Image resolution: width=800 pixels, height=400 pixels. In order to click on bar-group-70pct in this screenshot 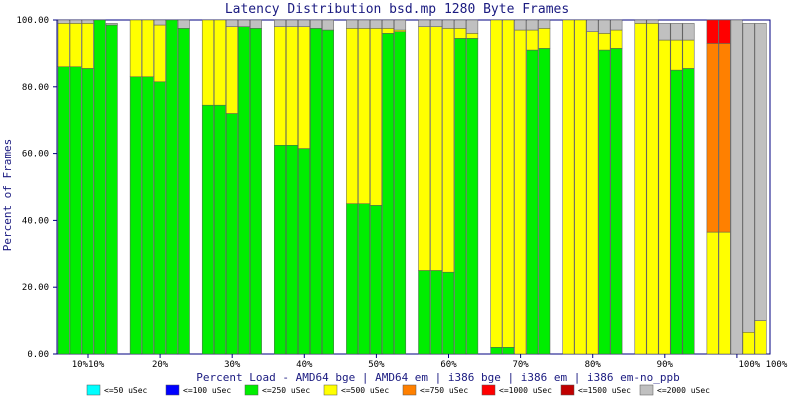, I will do `click(520, 187)`.